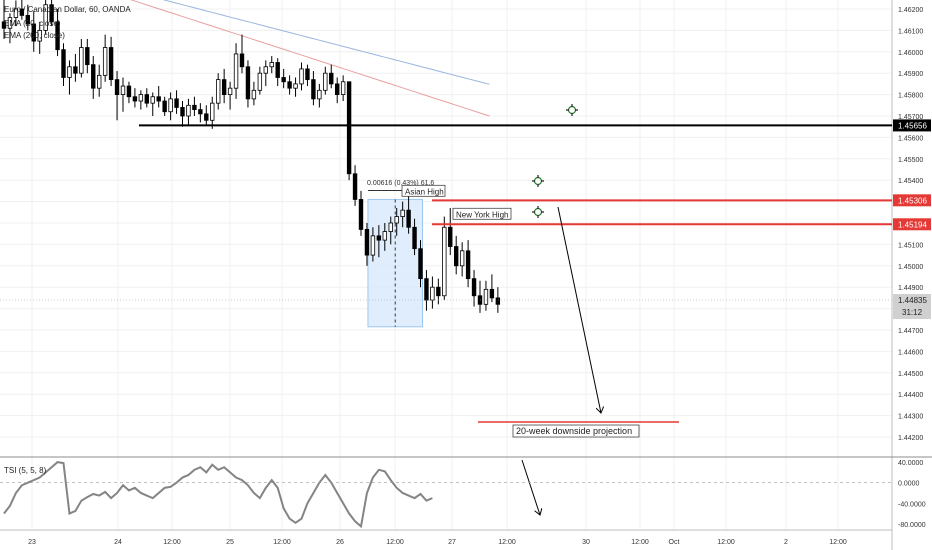 The width and height of the screenshot is (932, 550). I want to click on tsi-line, so click(218, 495).